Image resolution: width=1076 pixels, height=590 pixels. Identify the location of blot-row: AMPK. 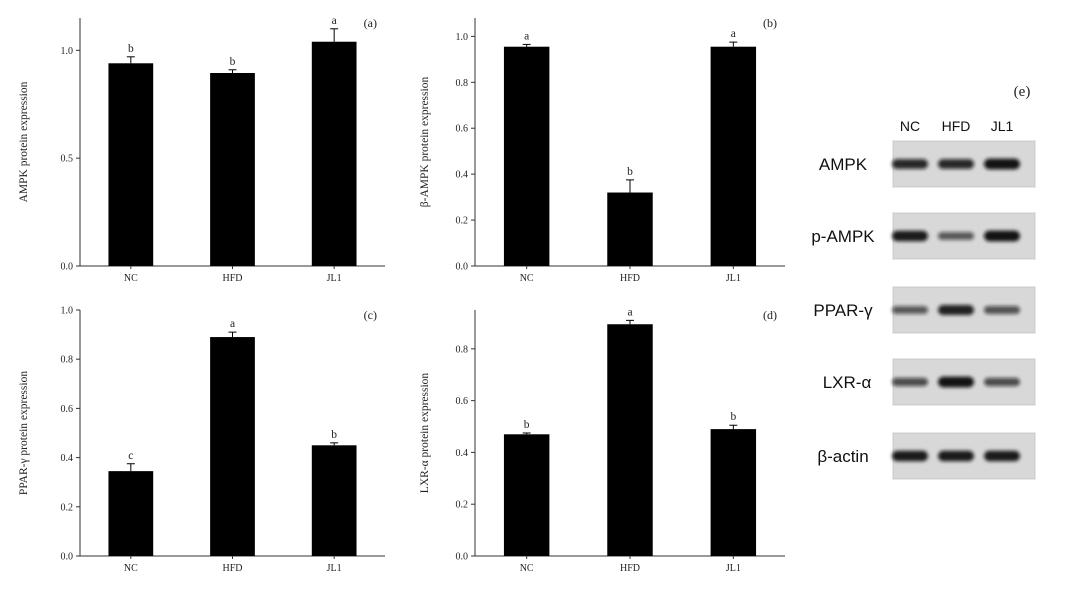
(927, 164).